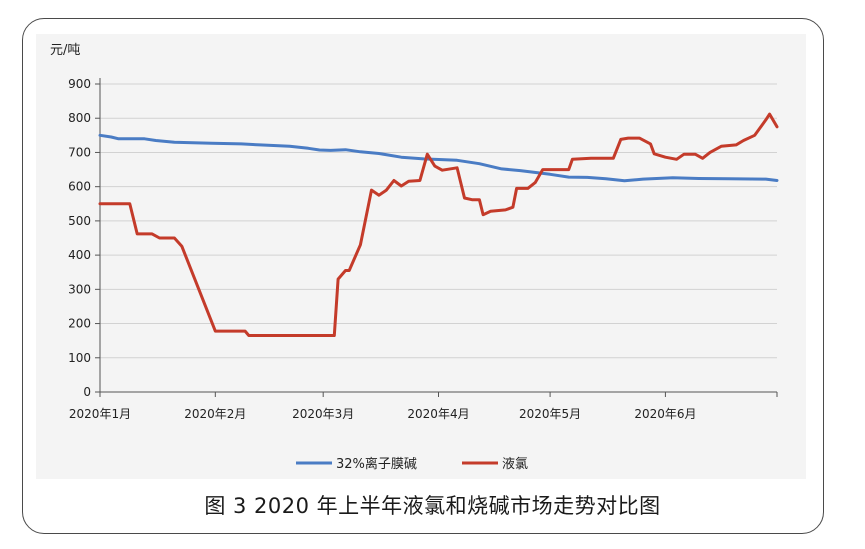 This screenshot has height=549, width=865. Describe the element at coordinates (438, 414) in the screenshot. I see `x-tick-label: 2020年4月` at that location.